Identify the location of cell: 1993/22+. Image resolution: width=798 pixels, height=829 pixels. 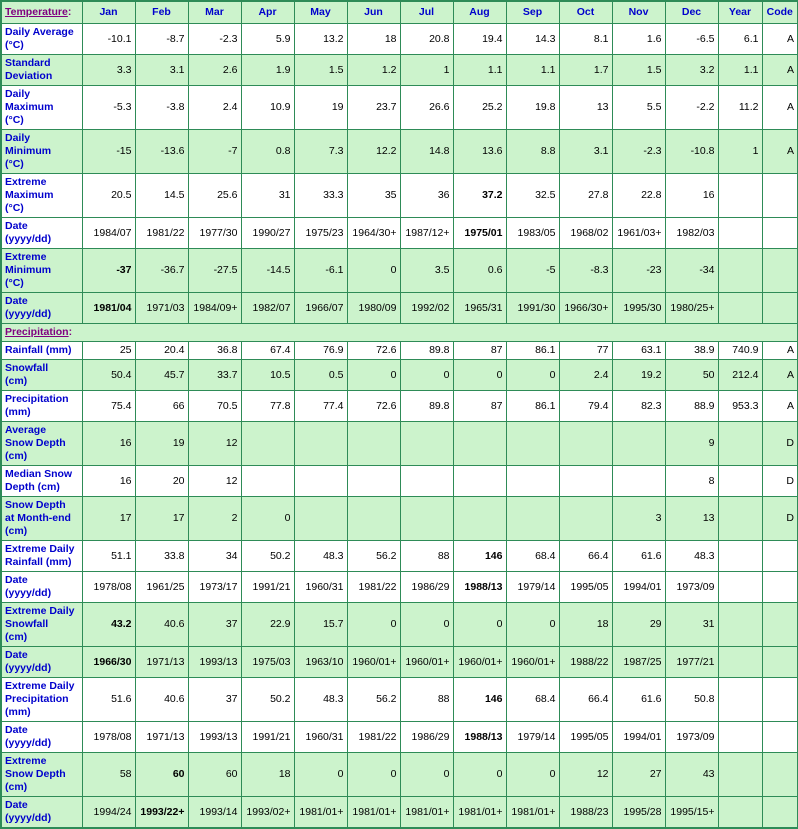
(161, 812).